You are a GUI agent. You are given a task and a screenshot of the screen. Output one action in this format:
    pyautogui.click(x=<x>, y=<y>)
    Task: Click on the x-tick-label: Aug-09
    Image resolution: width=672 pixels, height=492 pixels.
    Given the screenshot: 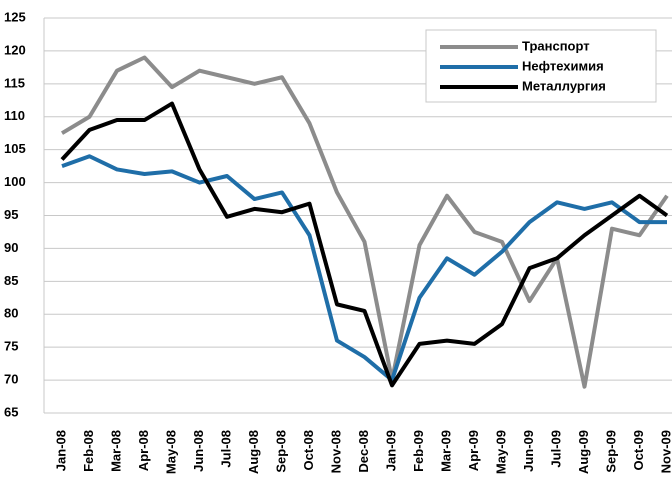 What is the action you would take?
    pyautogui.click(x=583, y=452)
    